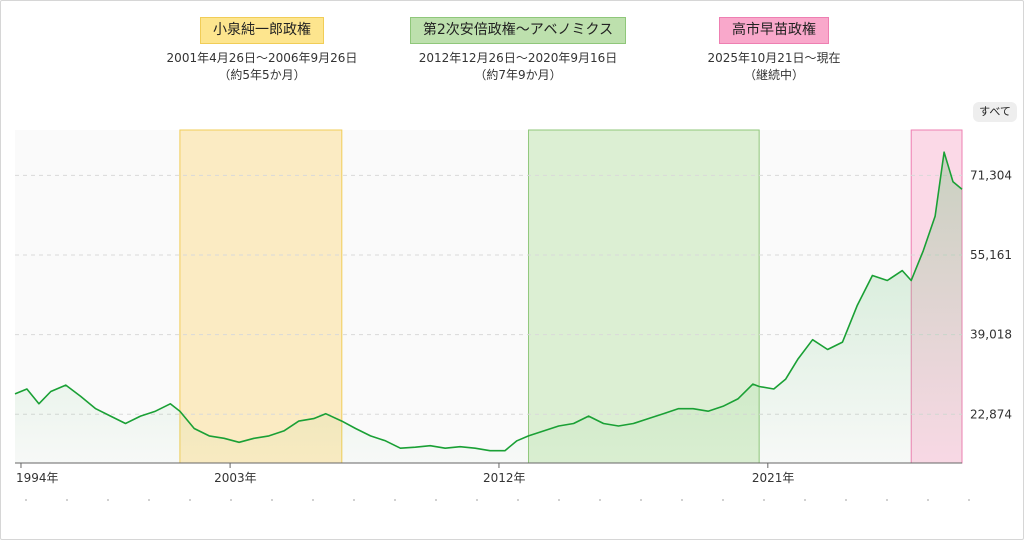  Describe the element at coordinates (991, 414) in the screenshot. I see `y-tick-label-0: 22,874` at that location.